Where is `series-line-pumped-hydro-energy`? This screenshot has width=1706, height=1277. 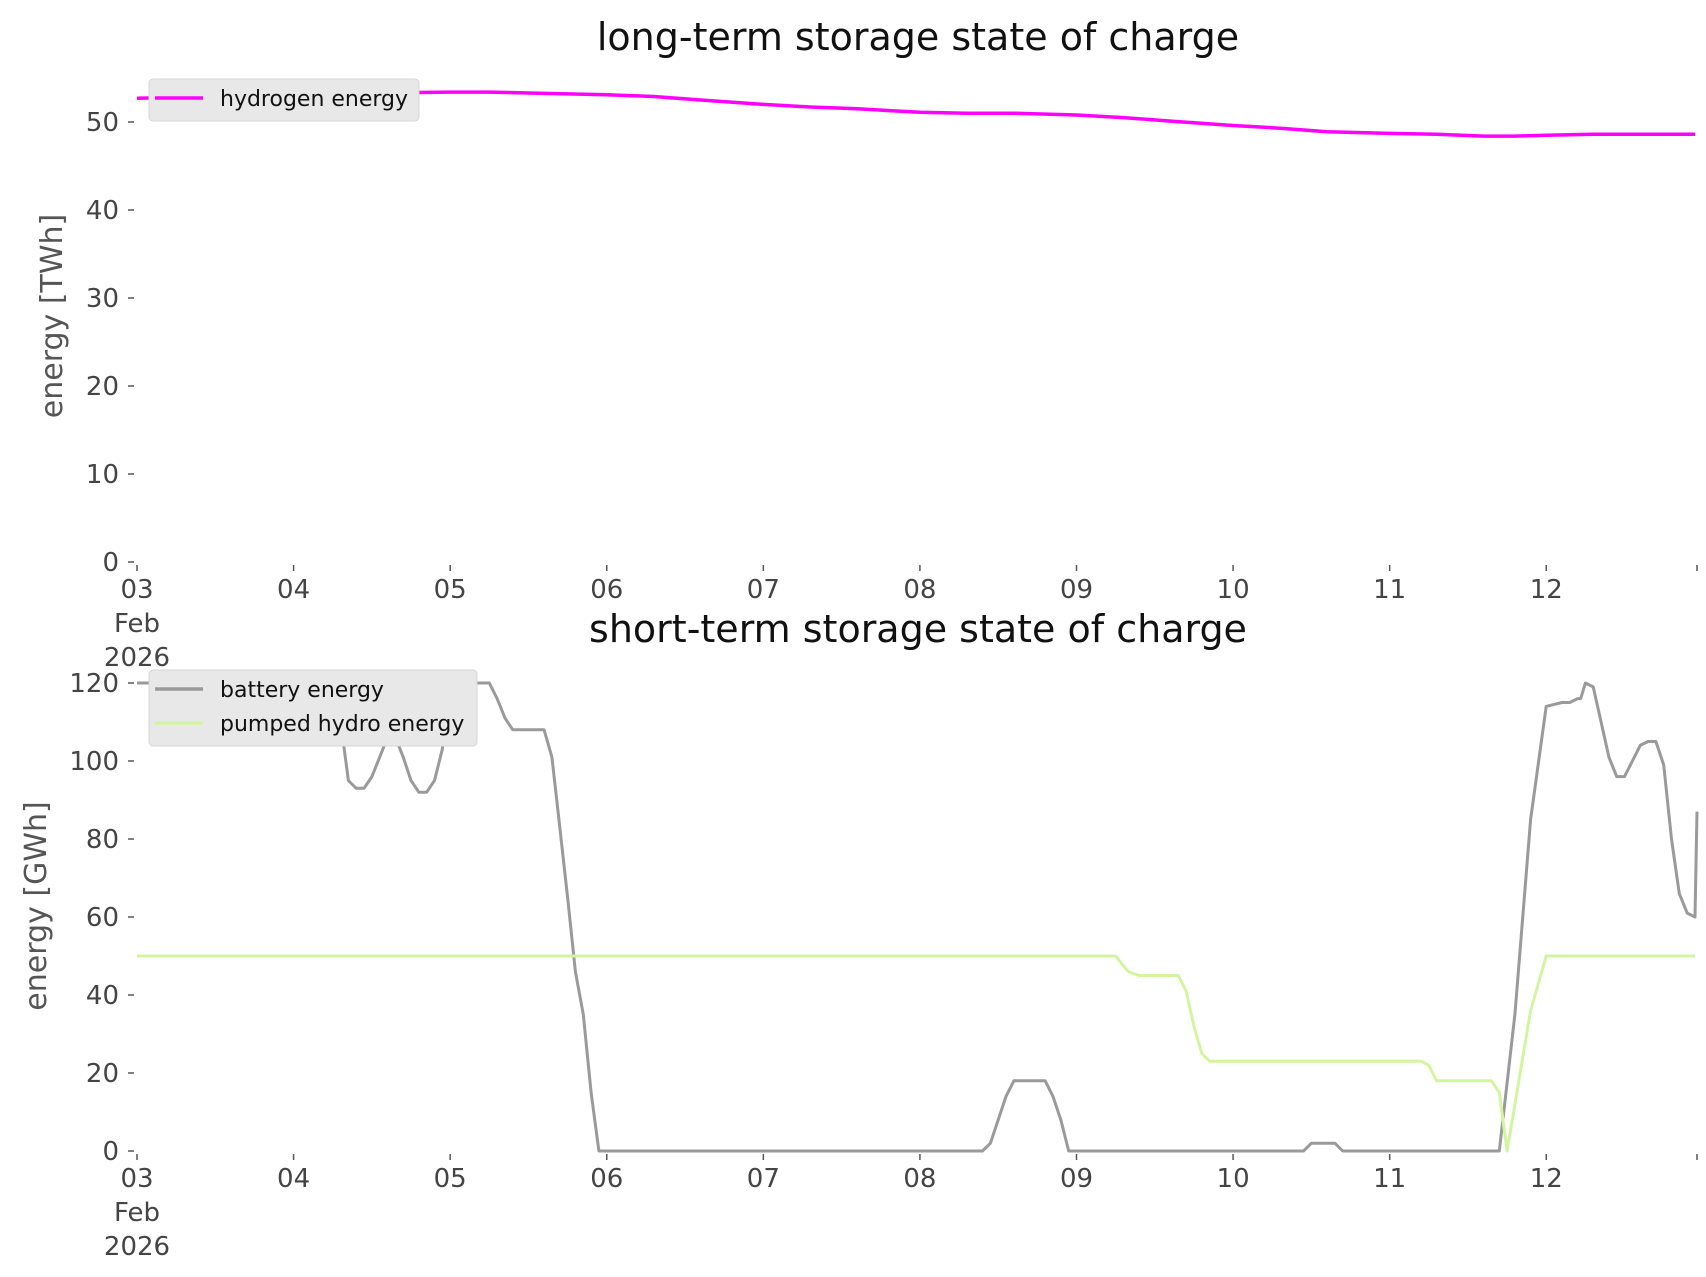
series-line-pumped-hydro-energy is located at coordinates (916, 1053).